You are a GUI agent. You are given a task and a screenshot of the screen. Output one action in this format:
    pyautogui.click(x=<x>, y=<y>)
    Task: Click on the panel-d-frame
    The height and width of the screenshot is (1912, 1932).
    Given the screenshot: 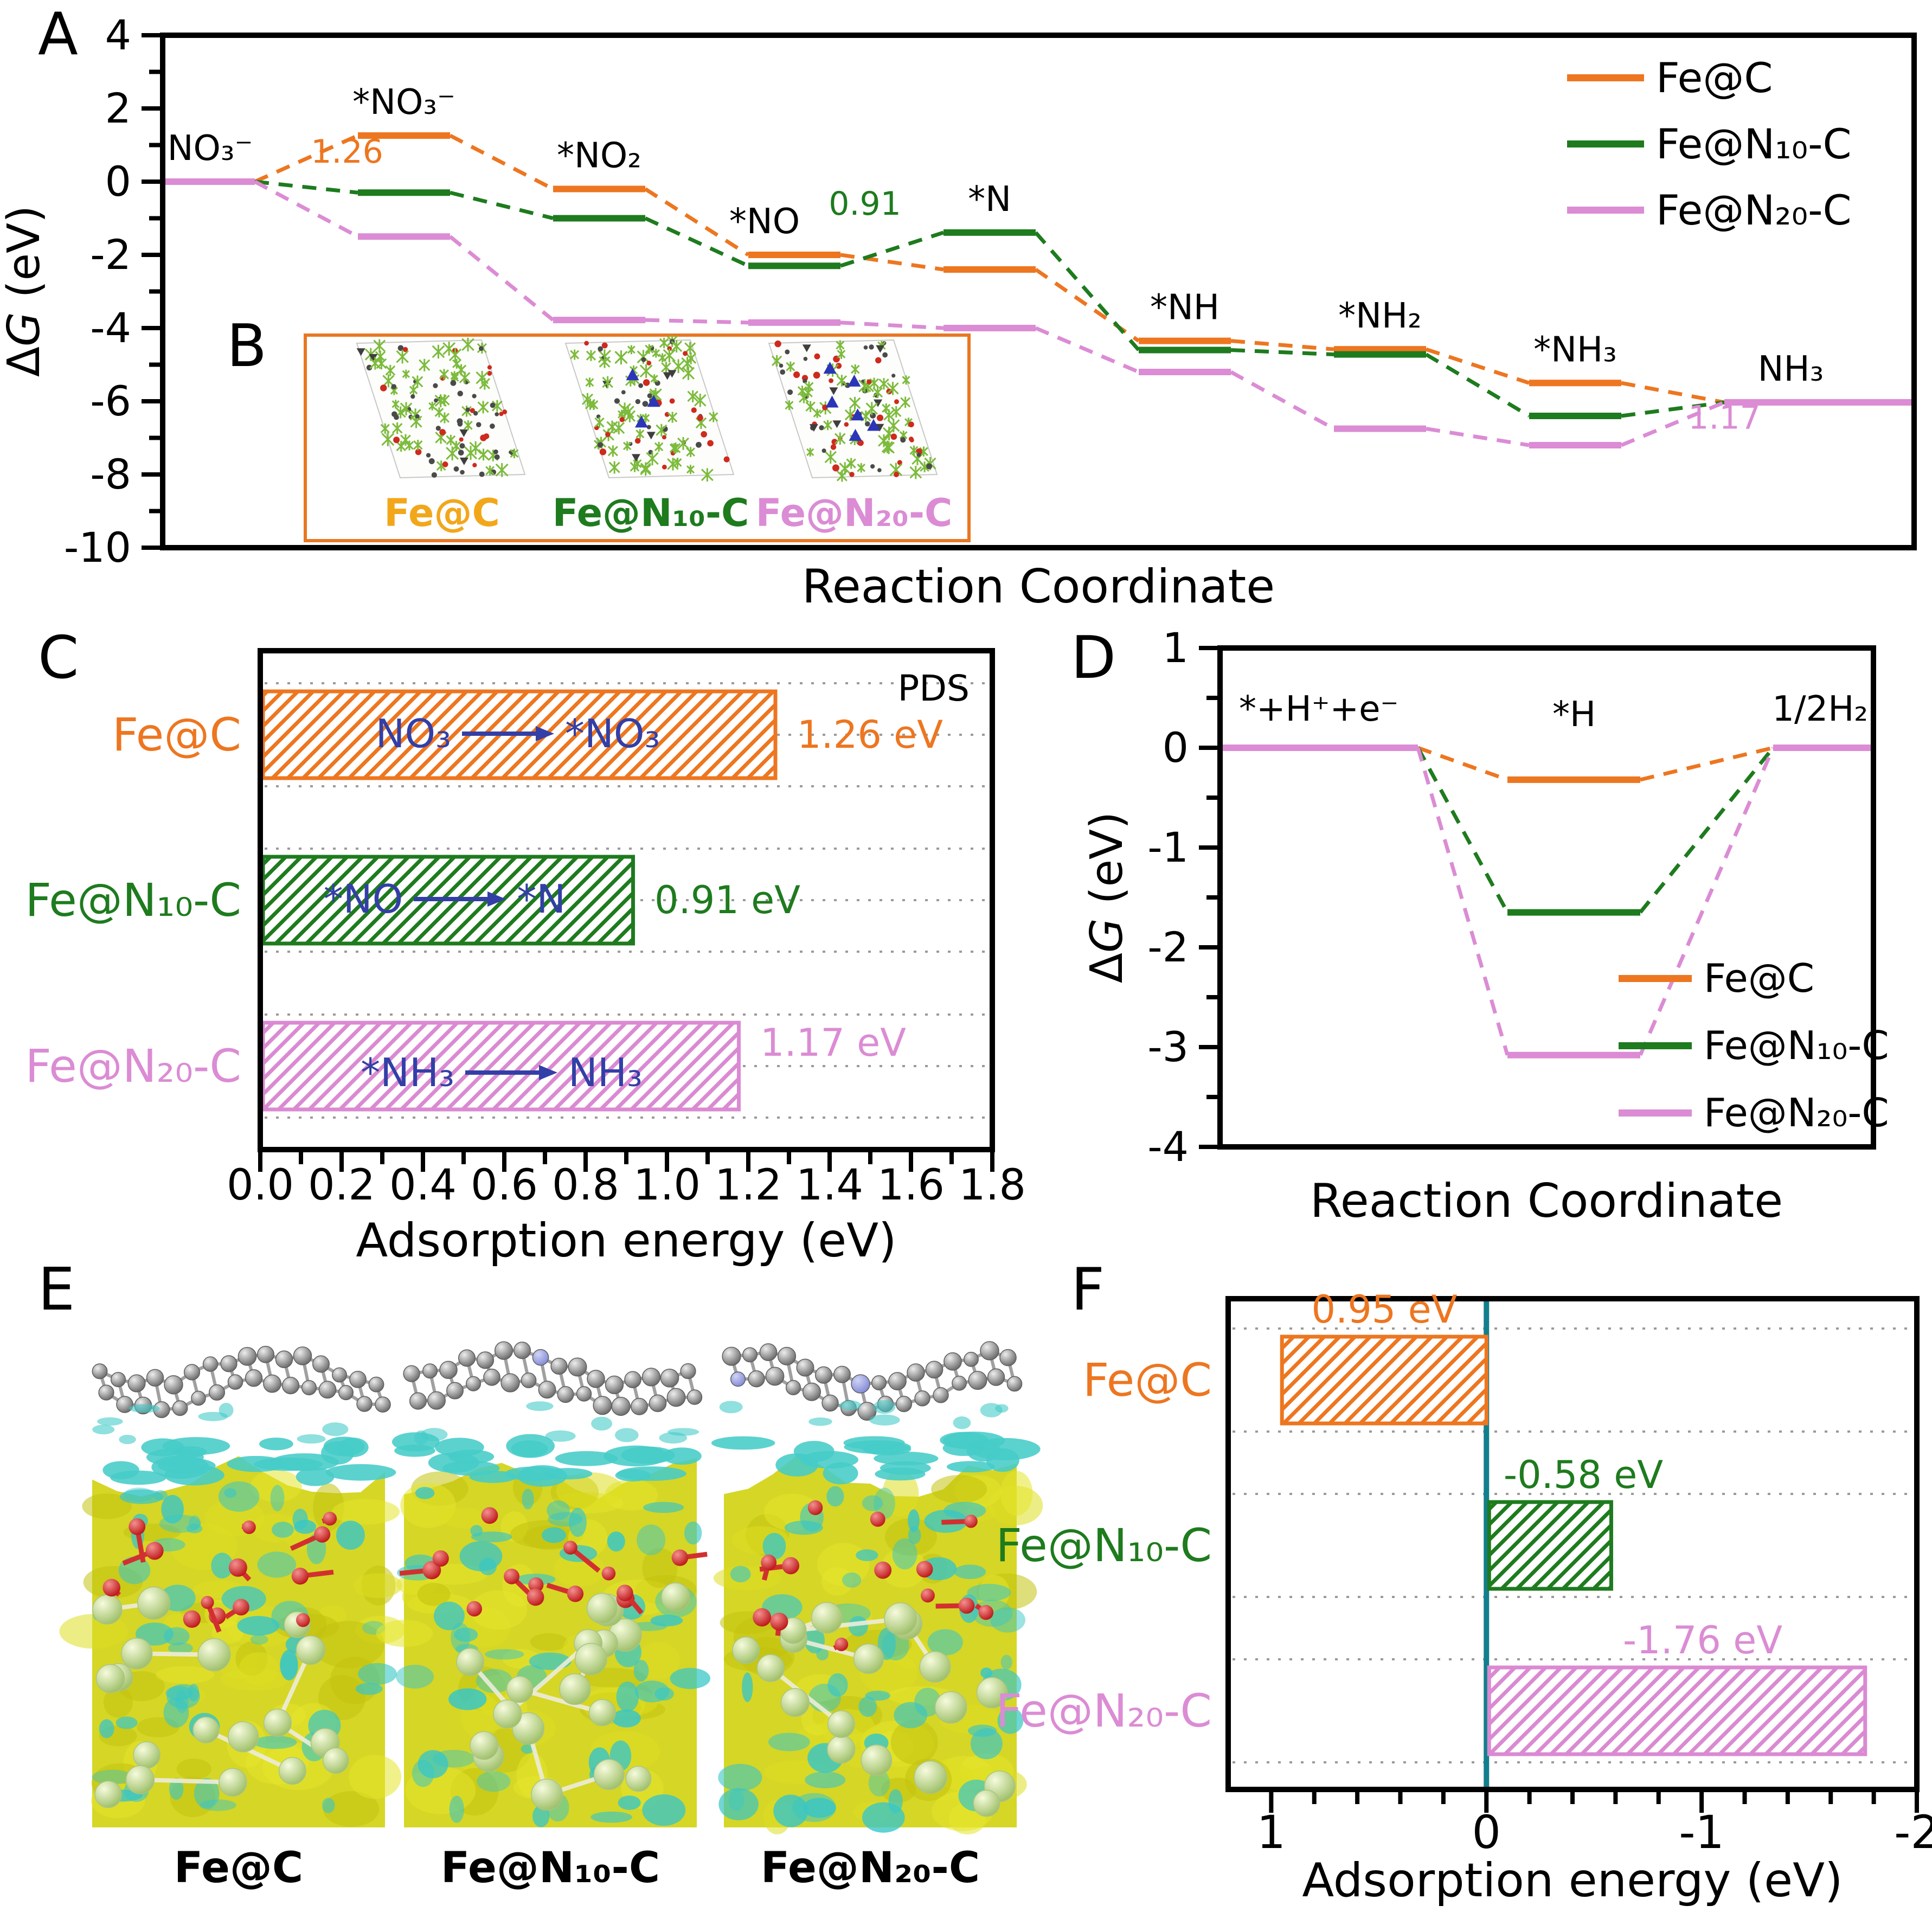 What is the action you would take?
    pyautogui.click(x=1546, y=898)
    